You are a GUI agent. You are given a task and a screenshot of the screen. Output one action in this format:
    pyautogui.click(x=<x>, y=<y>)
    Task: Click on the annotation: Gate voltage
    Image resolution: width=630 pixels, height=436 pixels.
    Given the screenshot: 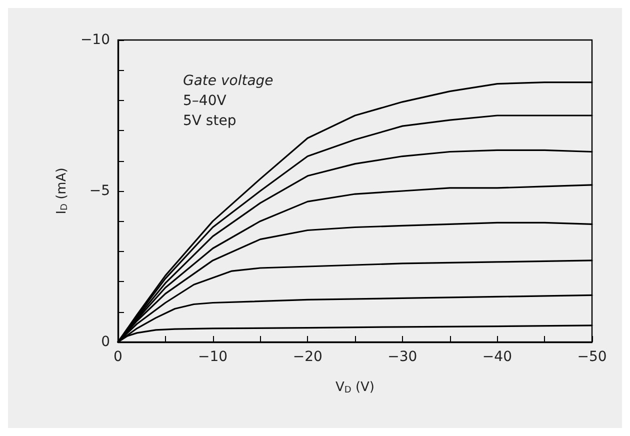 What is the action you would take?
    pyautogui.click(x=228, y=81)
    